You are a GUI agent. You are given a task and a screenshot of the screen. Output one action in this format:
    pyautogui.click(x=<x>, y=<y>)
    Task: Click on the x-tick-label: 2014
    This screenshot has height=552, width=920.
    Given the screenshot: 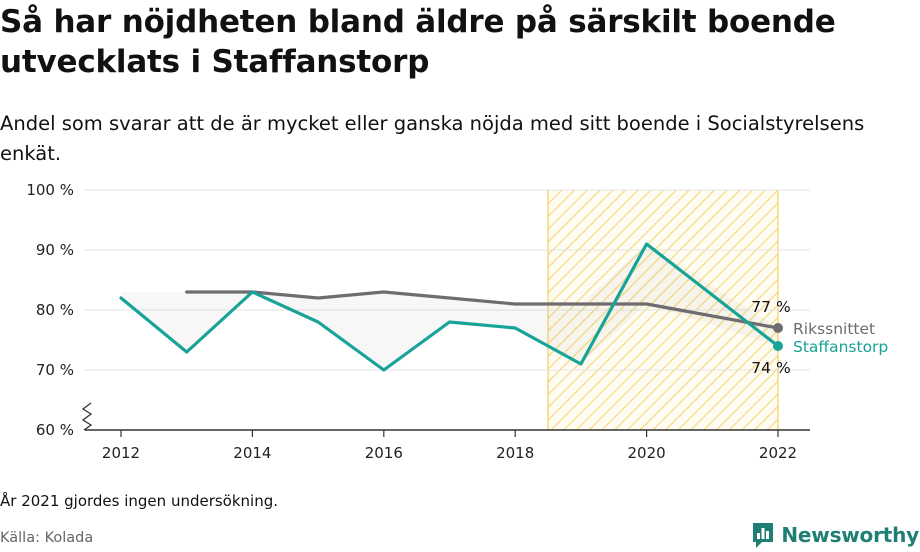 What is the action you would take?
    pyautogui.click(x=252, y=453)
    